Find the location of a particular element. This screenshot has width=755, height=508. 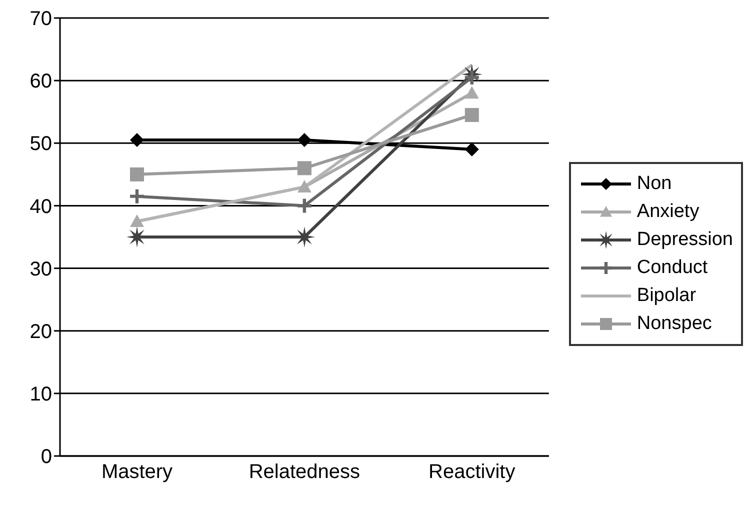

y-tick-label: 70 is located at coordinates (41, 19).